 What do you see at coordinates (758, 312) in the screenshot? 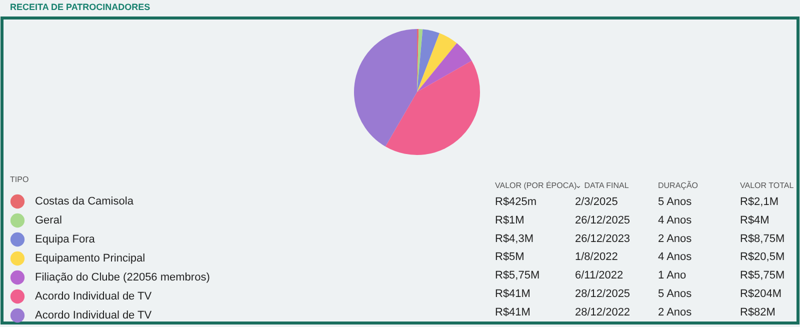
I see `text: R$82M` at bounding box center [758, 312].